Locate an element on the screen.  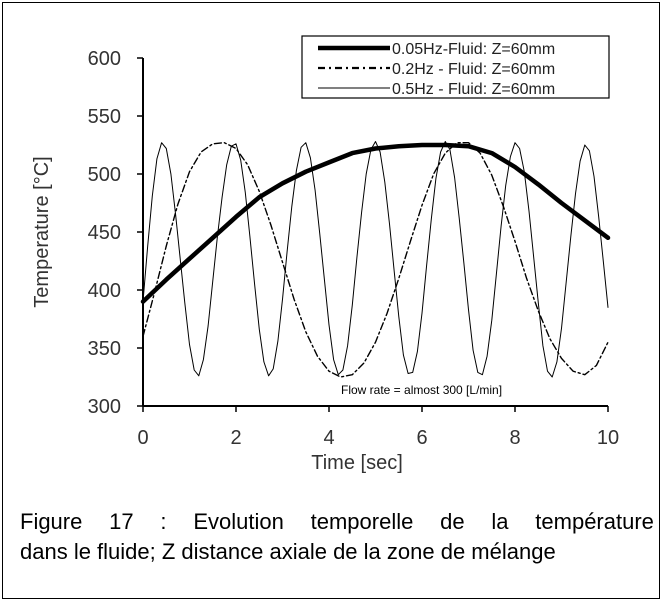
y-tick-label: 300 is located at coordinates (104, 407).